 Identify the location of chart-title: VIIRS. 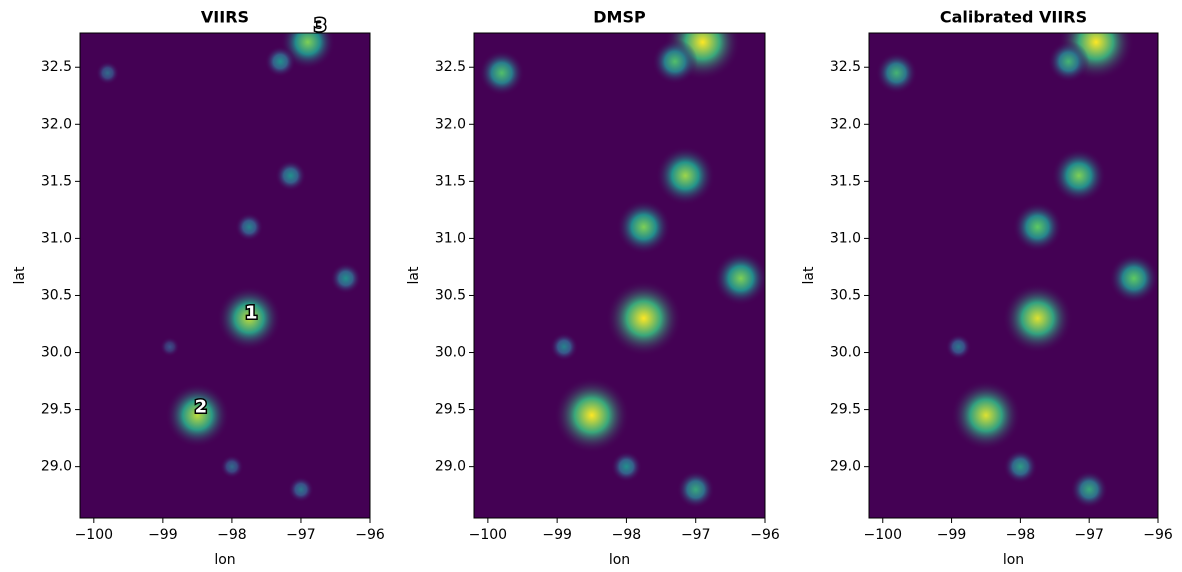
(225, 17).